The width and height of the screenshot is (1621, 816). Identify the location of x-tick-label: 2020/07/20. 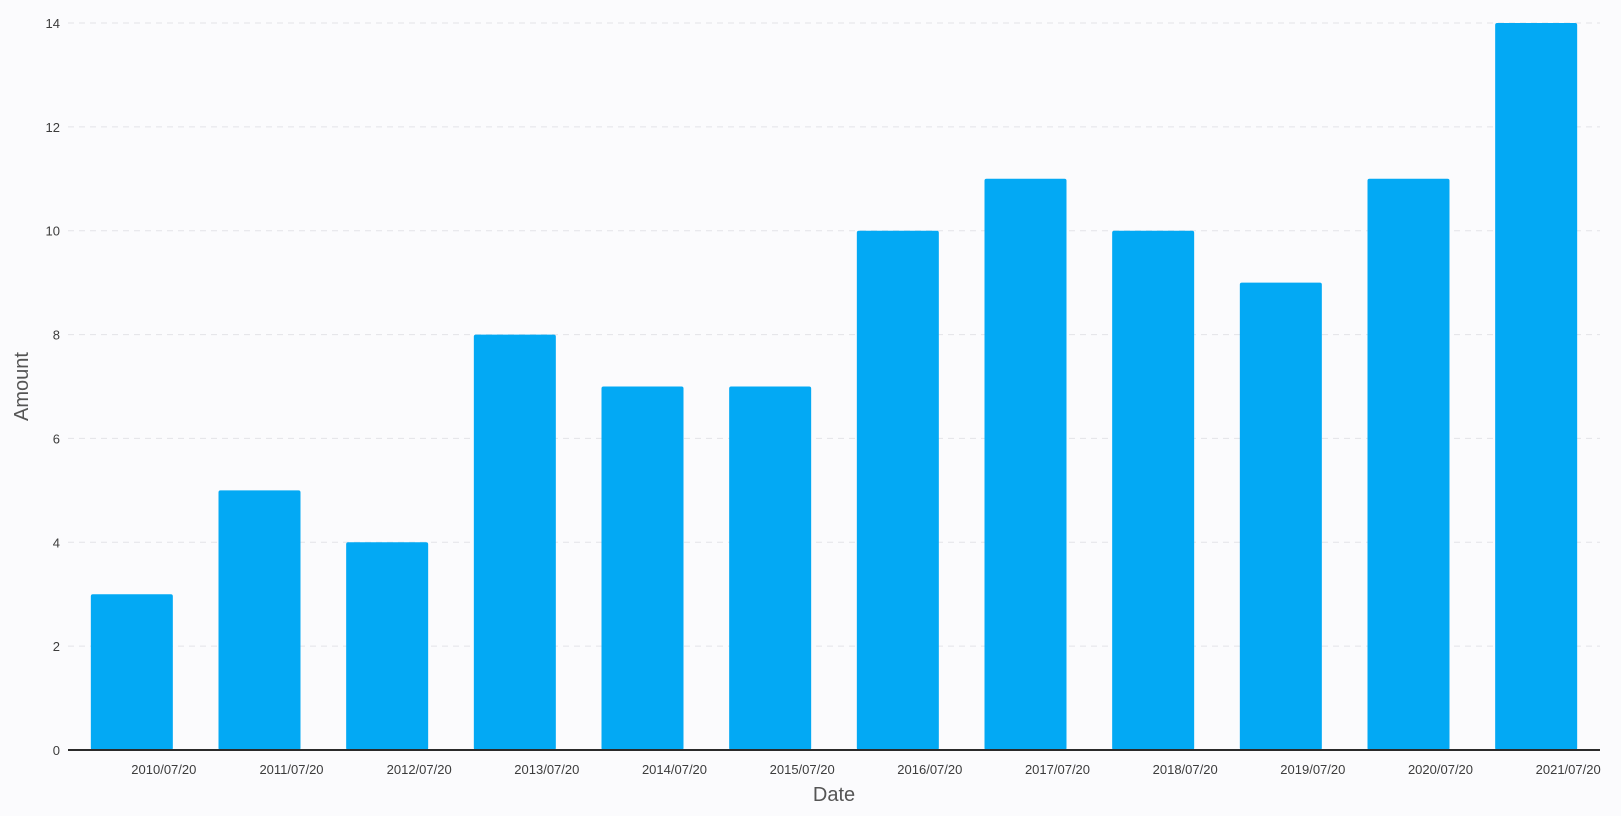
(1440, 769).